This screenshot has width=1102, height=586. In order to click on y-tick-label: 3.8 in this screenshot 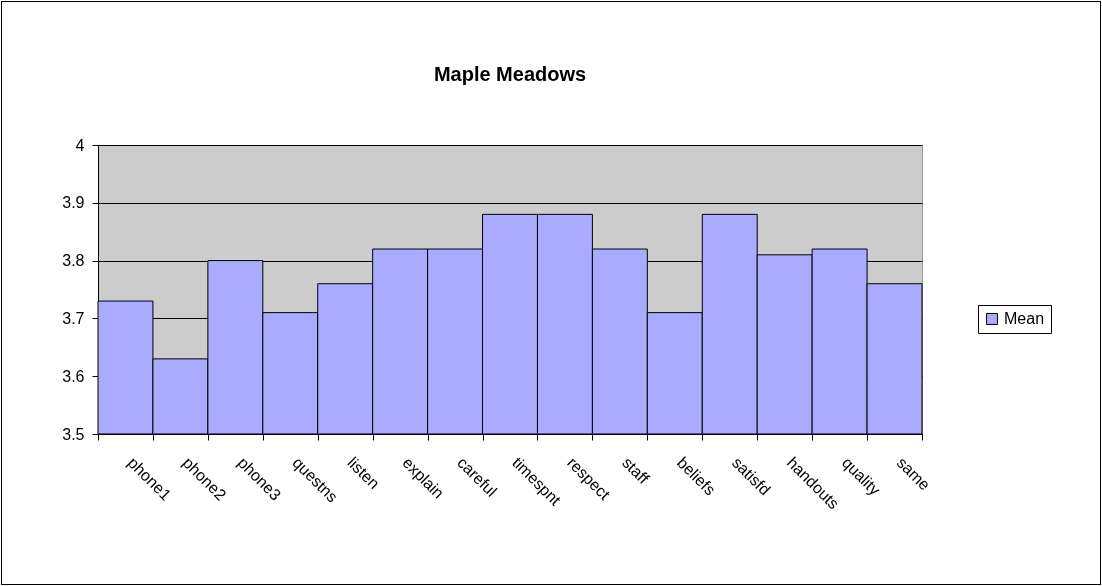, I will do `click(73, 261)`.